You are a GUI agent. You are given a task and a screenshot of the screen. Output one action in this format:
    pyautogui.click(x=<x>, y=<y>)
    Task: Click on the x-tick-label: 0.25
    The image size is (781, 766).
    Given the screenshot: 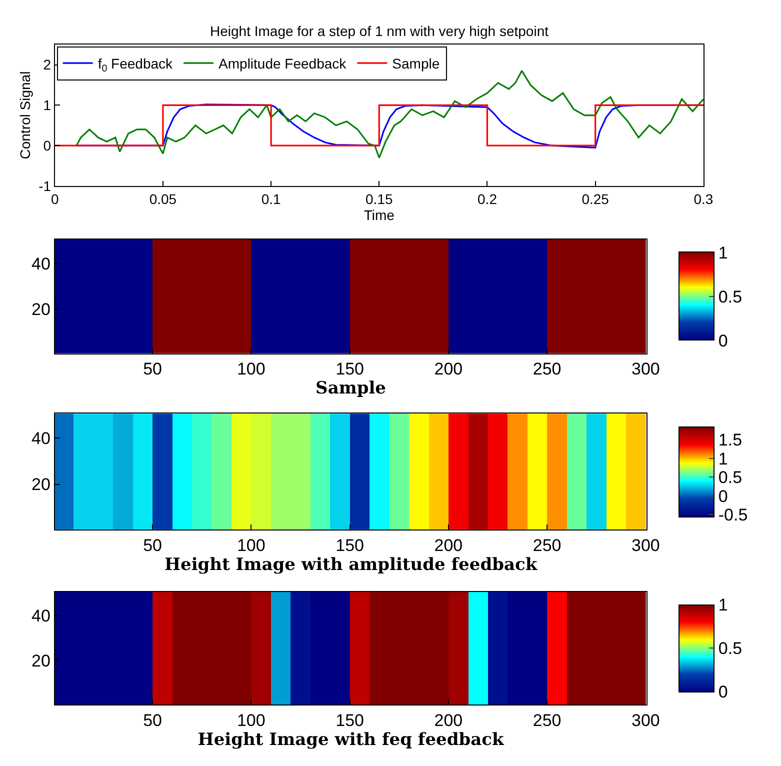 What is the action you would take?
    pyautogui.click(x=596, y=198)
    